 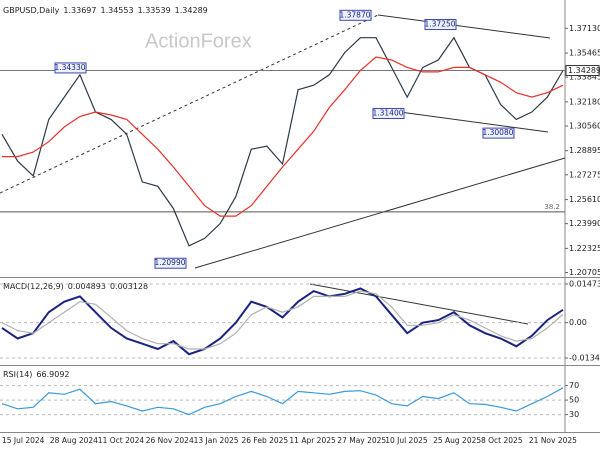 What do you see at coordinates (584, 283) in the screenshot?
I see `y-tick-label: 0.014734` at bounding box center [584, 283].